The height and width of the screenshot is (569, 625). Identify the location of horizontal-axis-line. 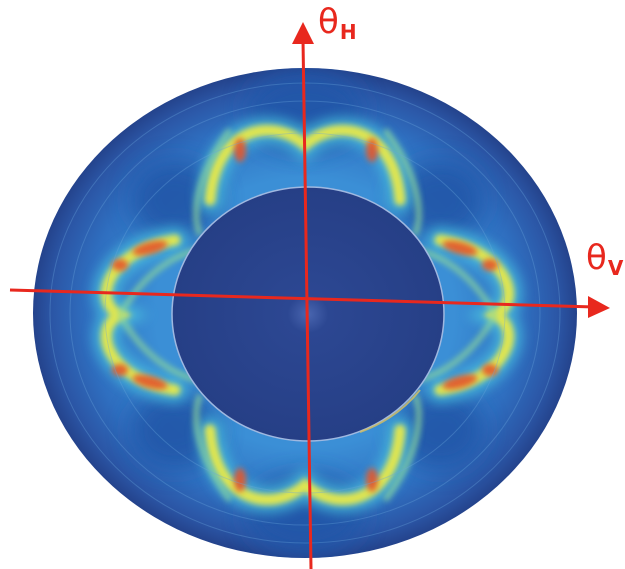
(302, 298).